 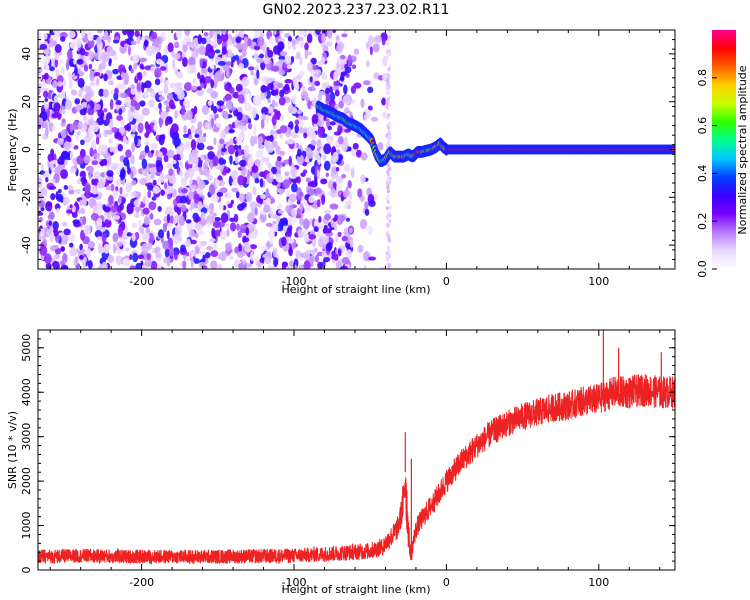 What do you see at coordinates (26, 437) in the screenshot?
I see `y-tick-label: 3000` at bounding box center [26, 437].